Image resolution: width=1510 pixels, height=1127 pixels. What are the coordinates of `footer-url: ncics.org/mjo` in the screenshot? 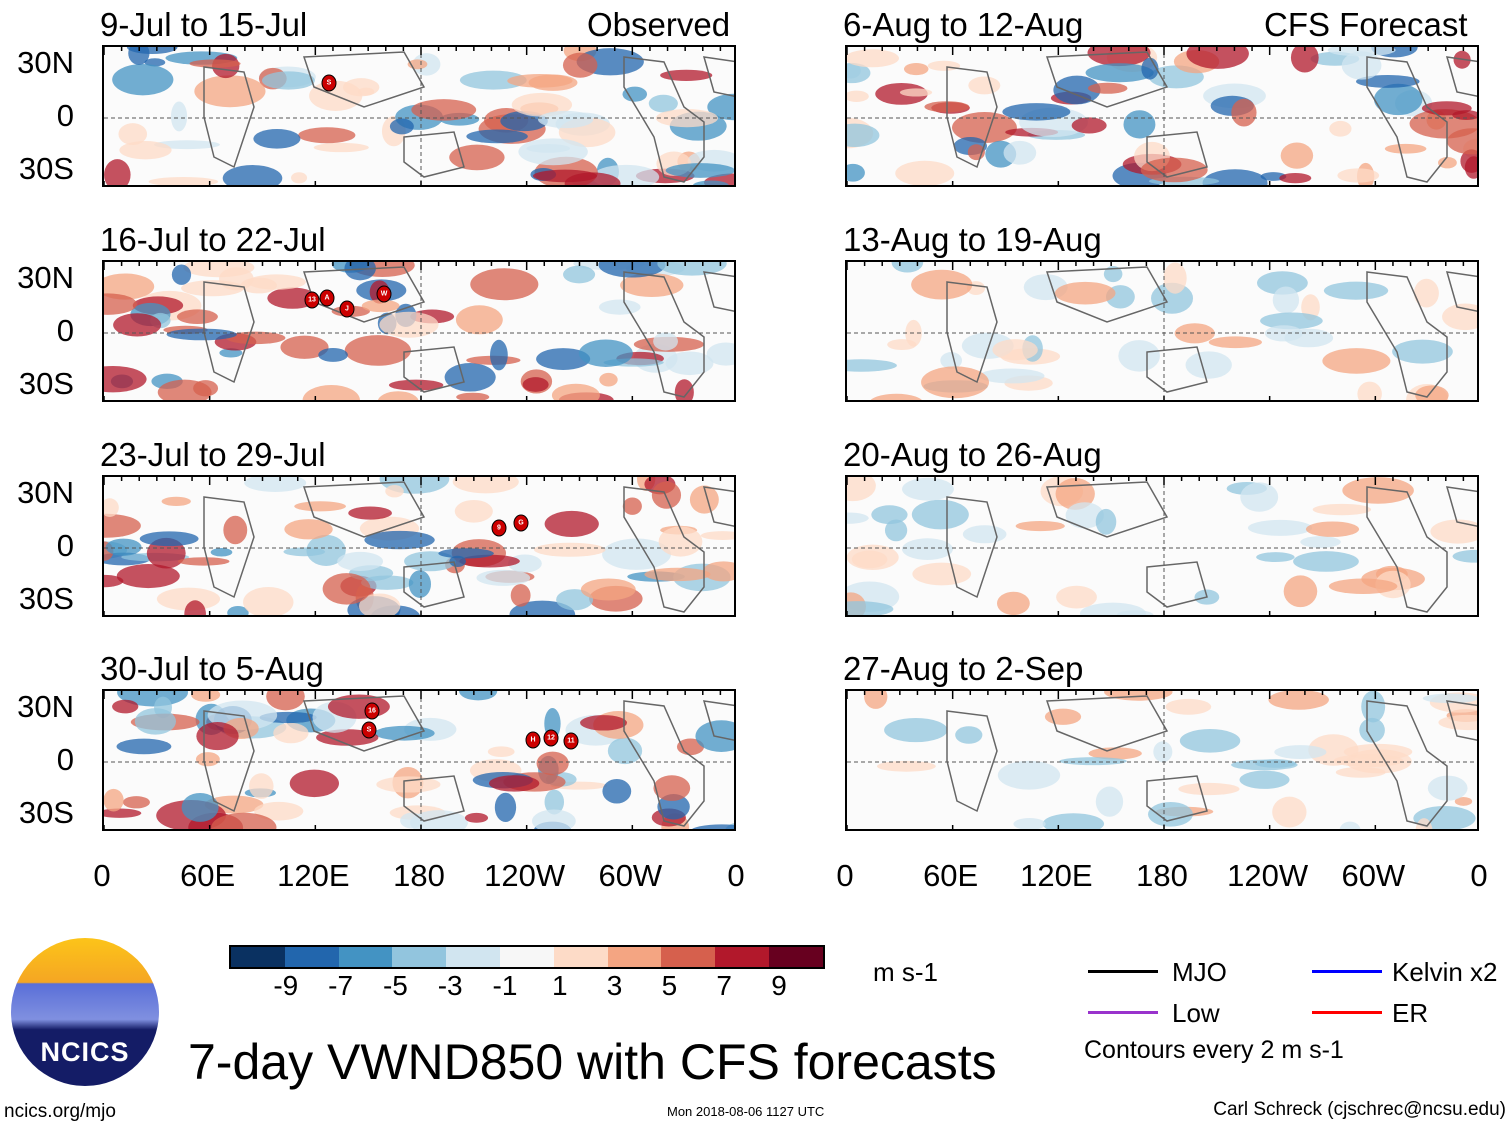 It's located at (60, 1111).